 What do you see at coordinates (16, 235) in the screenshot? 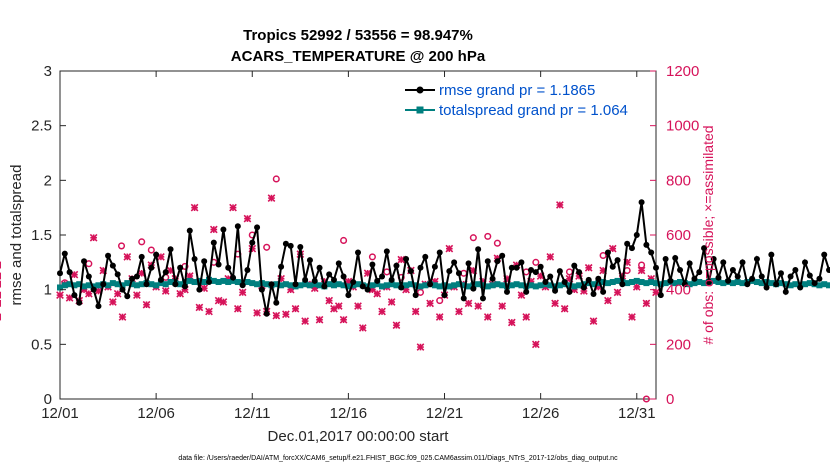
I see `y-axis-label-left: rmse and totalspread` at bounding box center [16, 235].